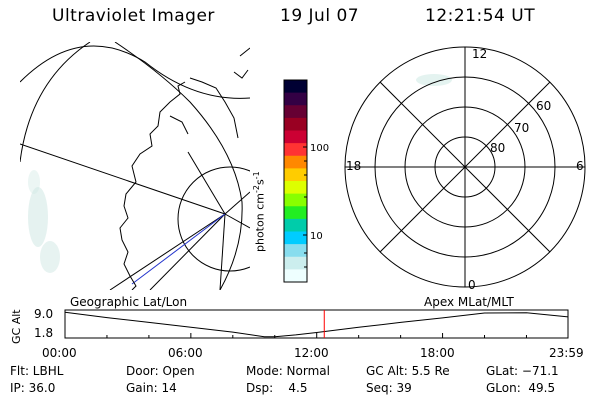  What do you see at coordinates (259, 211) in the screenshot?
I see `colorbar-unit-label: photon cm-2s-1` at bounding box center [259, 211].